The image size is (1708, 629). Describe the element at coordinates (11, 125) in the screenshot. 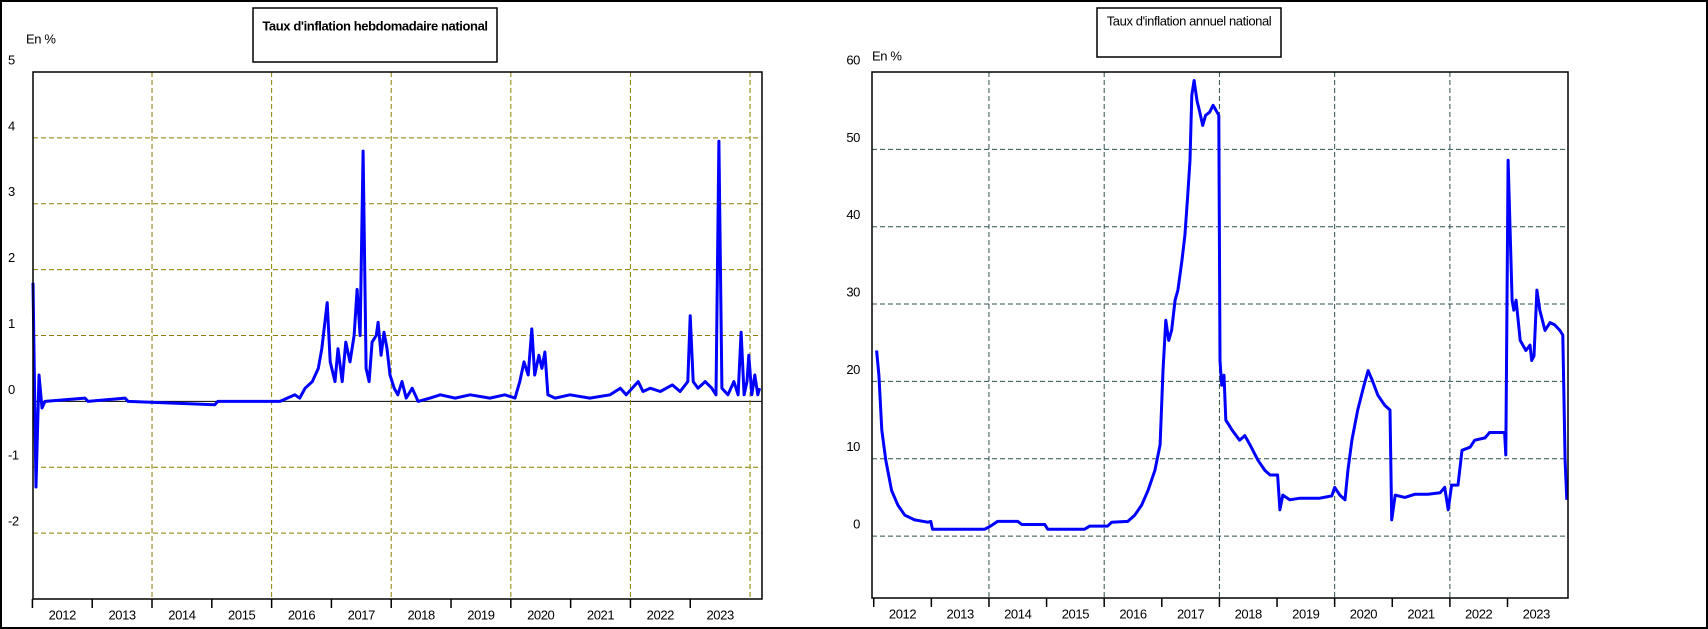

I see `y-tick-label: 4` at that location.